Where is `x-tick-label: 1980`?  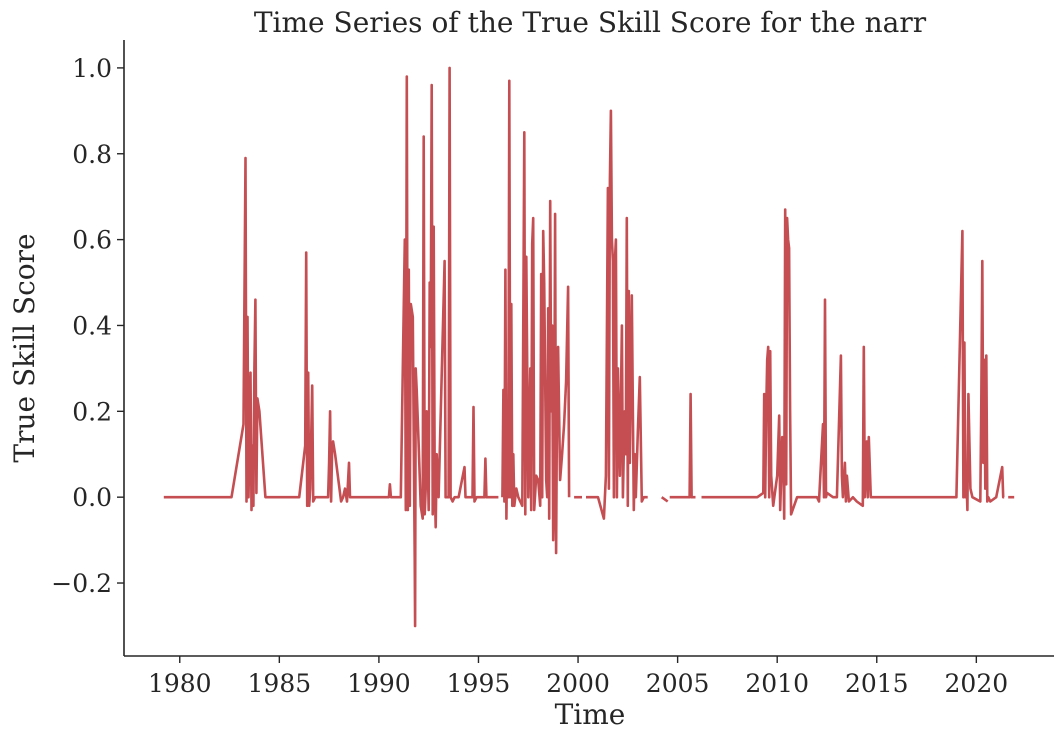 x-tick-label: 1980 is located at coordinates (180, 683).